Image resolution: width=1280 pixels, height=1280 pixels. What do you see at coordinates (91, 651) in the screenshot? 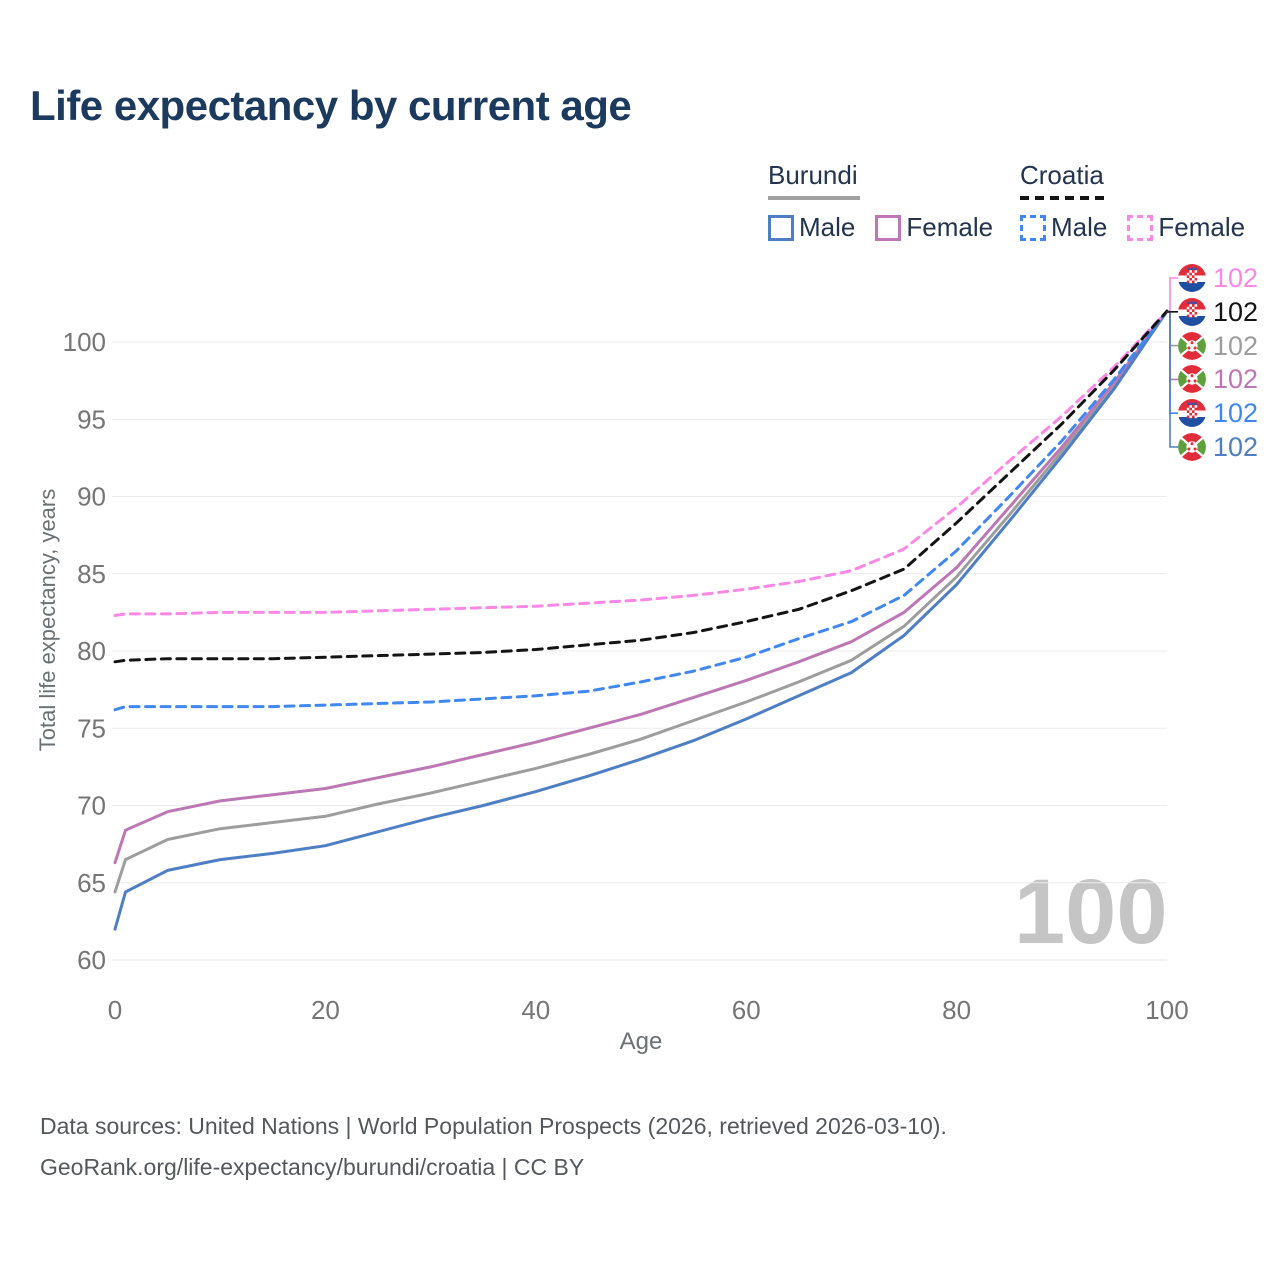
I see `y-tick-80: 80` at bounding box center [91, 651].